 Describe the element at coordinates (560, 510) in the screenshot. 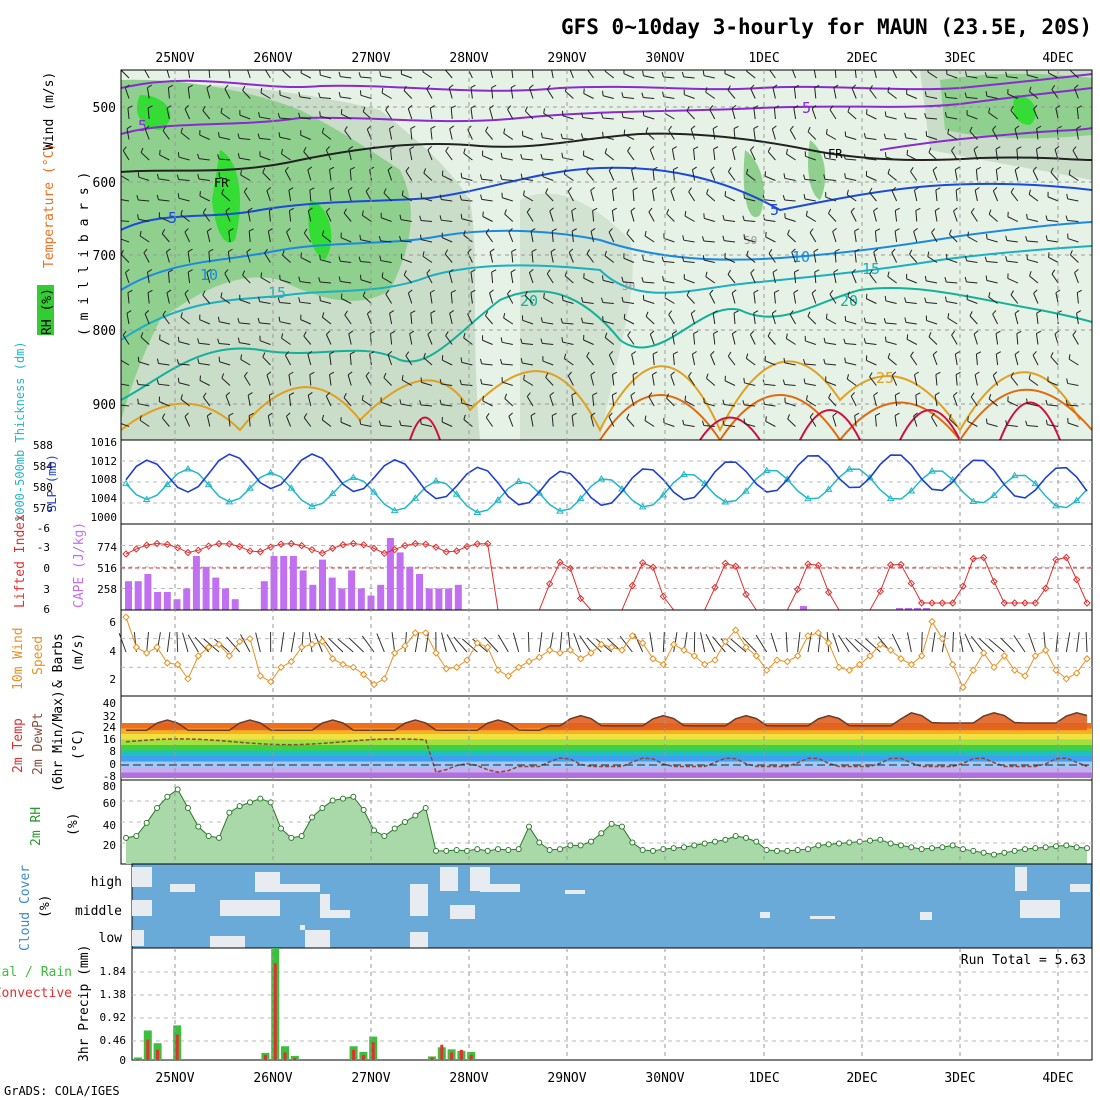

I see `thickness-marker` at that location.